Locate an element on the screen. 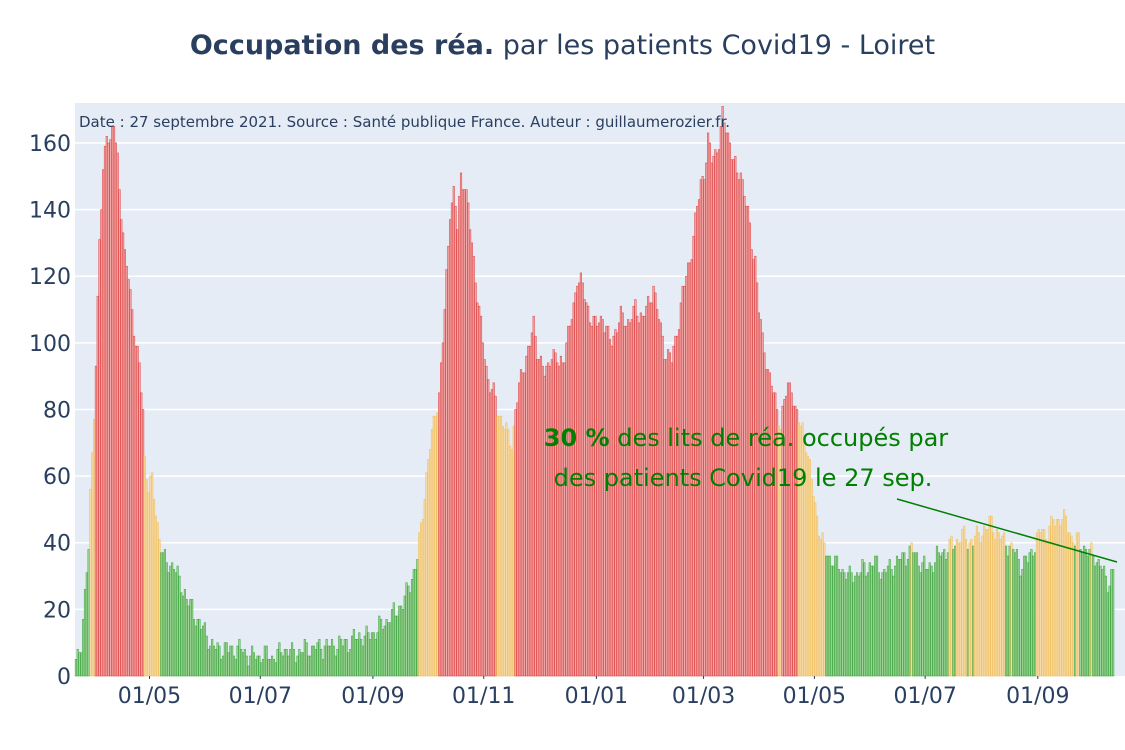 This screenshot has height=750, width=1125. x-tick-label: 01/03 is located at coordinates (703, 696).